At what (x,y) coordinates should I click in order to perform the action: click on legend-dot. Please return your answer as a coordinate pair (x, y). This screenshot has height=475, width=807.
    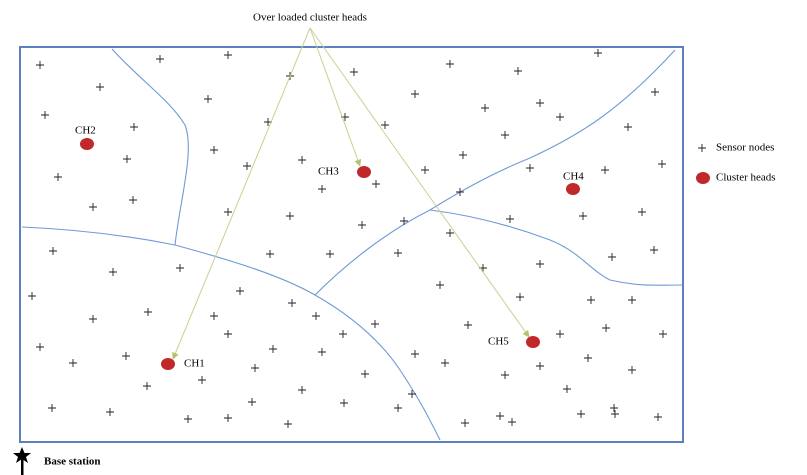
    Looking at the image, I should click on (703, 178).